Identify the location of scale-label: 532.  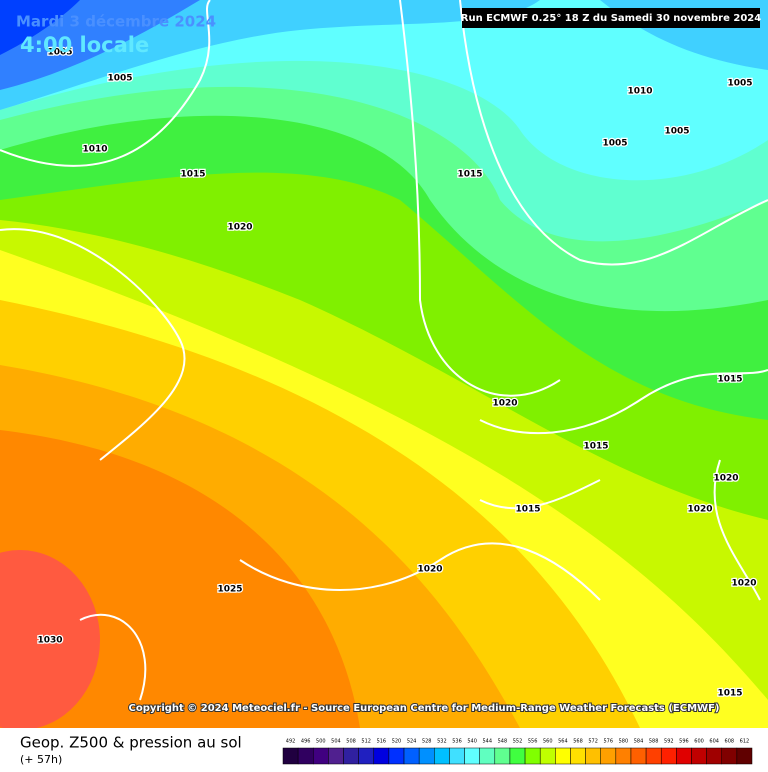
(442, 742).